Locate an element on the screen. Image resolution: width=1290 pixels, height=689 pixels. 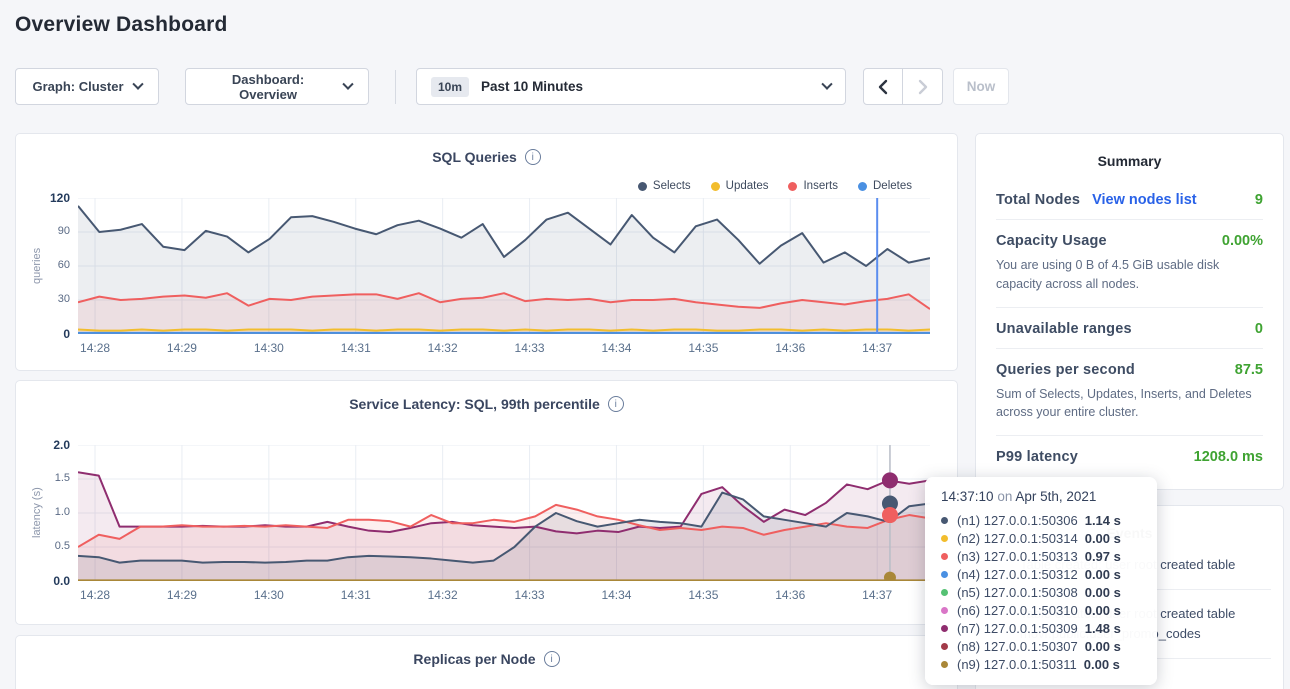
chart-title: SQL Queries is located at coordinates (474, 157).